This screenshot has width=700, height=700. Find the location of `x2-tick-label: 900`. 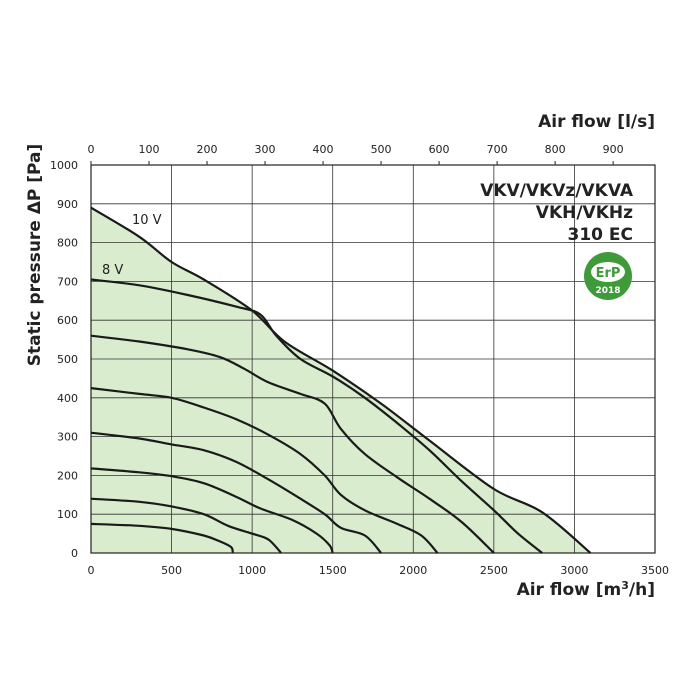

x2-tick-label: 900 is located at coordinates (613, 149).